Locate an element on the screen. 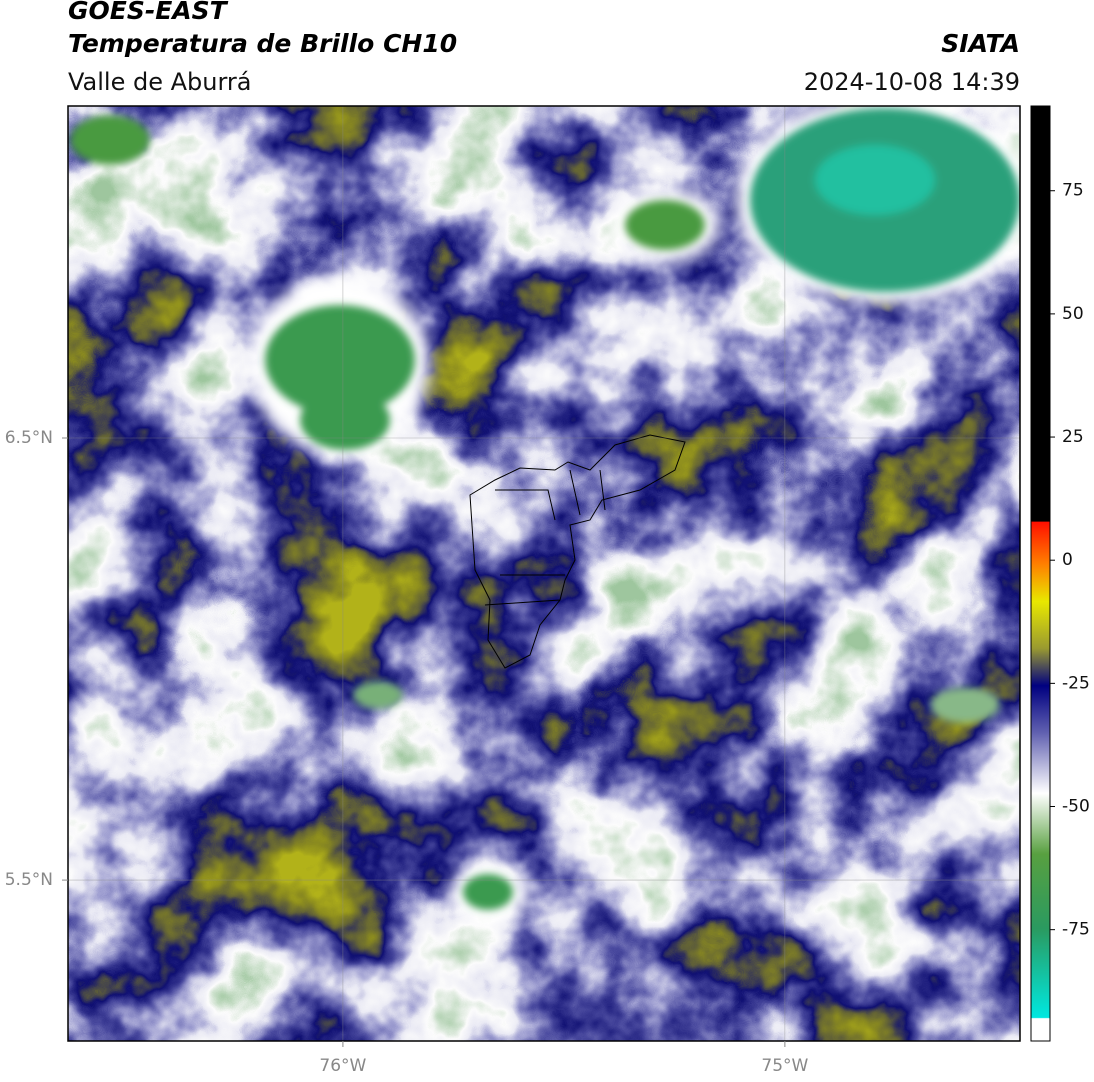  x-tick-label: 75°W is located at coordinates (784, 1066).